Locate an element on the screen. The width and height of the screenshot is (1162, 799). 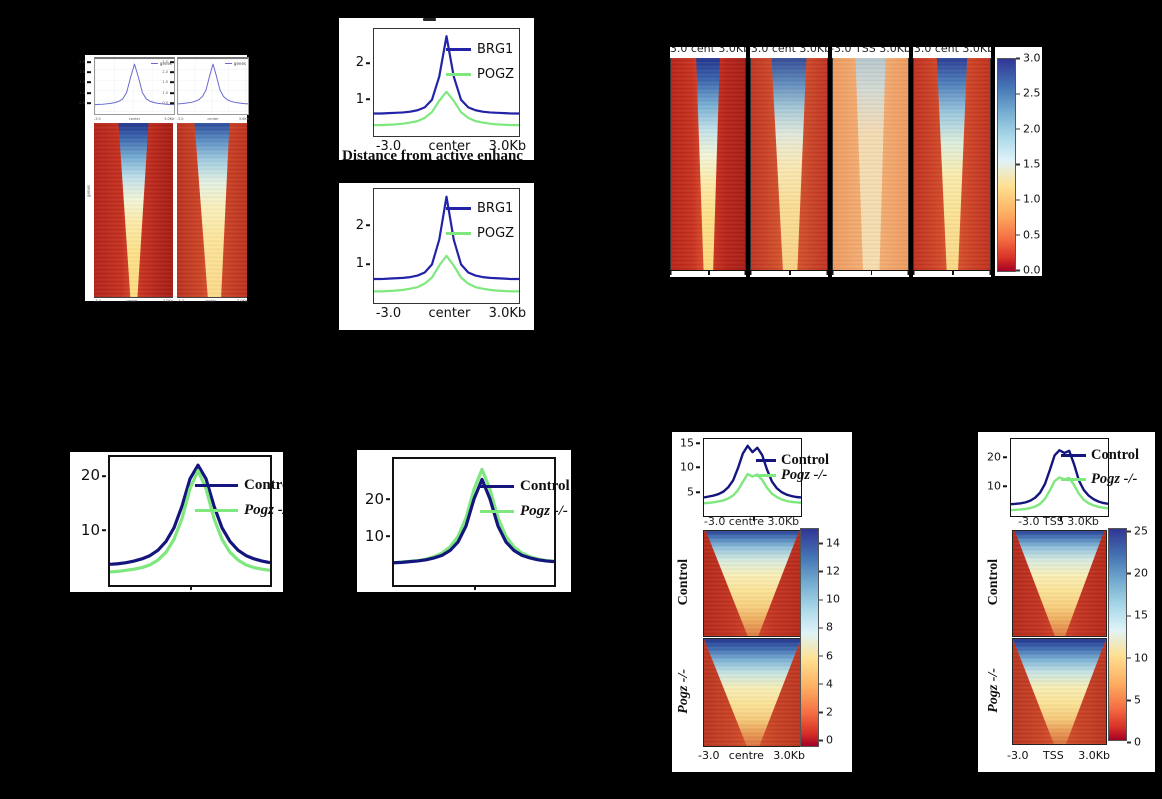
panel-c-col-4: -3.0 cent 3.0Kb is located at coordinates (952, 162).